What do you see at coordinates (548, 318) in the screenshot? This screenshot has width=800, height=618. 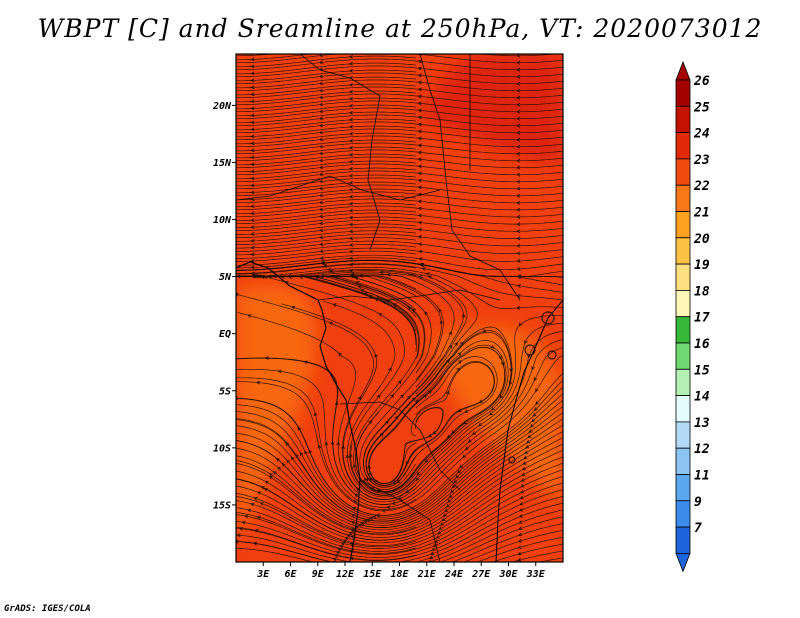 I see `lake-outline` at bounding box center [548, 318].